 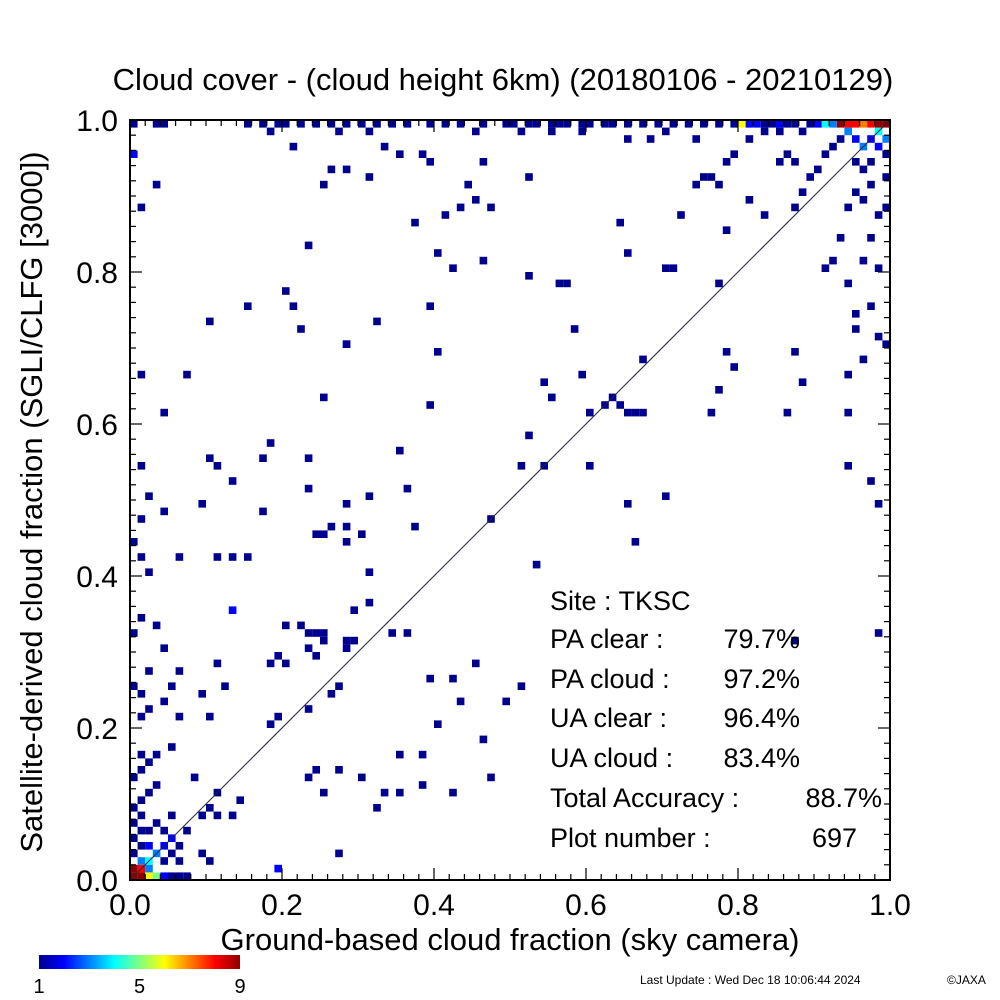 I want to click on copyright-text: ©JAXA, so click(x=966, y=980).